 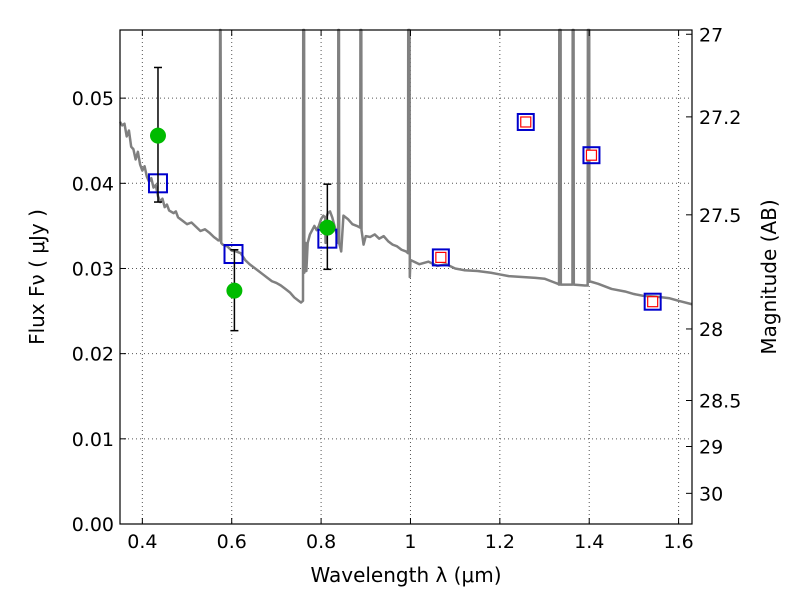 What do you see at coordinates (769, 276) in the screenshot?
I see `y-axis-label-right: Magnitude (AB)` at bounding box center [769, 276].